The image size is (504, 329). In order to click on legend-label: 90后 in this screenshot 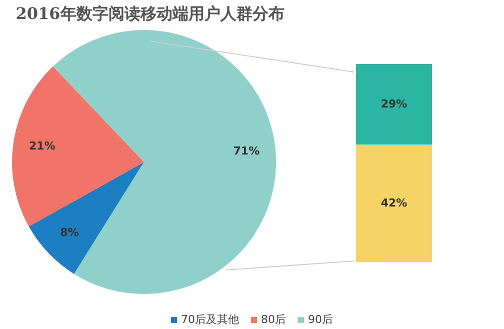, I will do `click(320, 319)`.